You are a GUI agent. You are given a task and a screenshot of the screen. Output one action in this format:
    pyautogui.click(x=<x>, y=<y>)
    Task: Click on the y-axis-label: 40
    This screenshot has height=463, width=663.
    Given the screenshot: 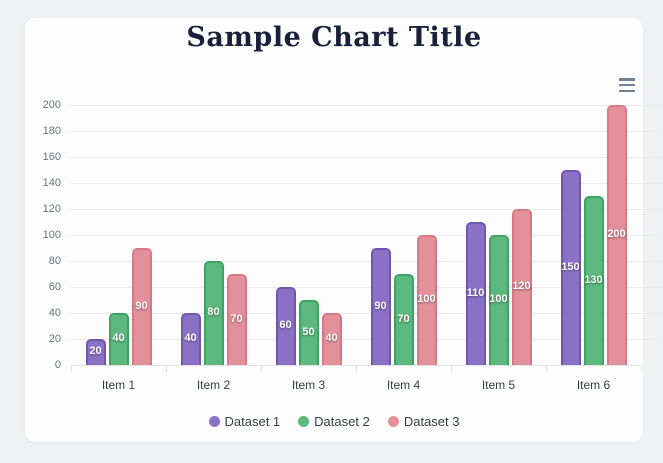 What is the action you would take?
    pyautogui.click(x=54, y=313)
    